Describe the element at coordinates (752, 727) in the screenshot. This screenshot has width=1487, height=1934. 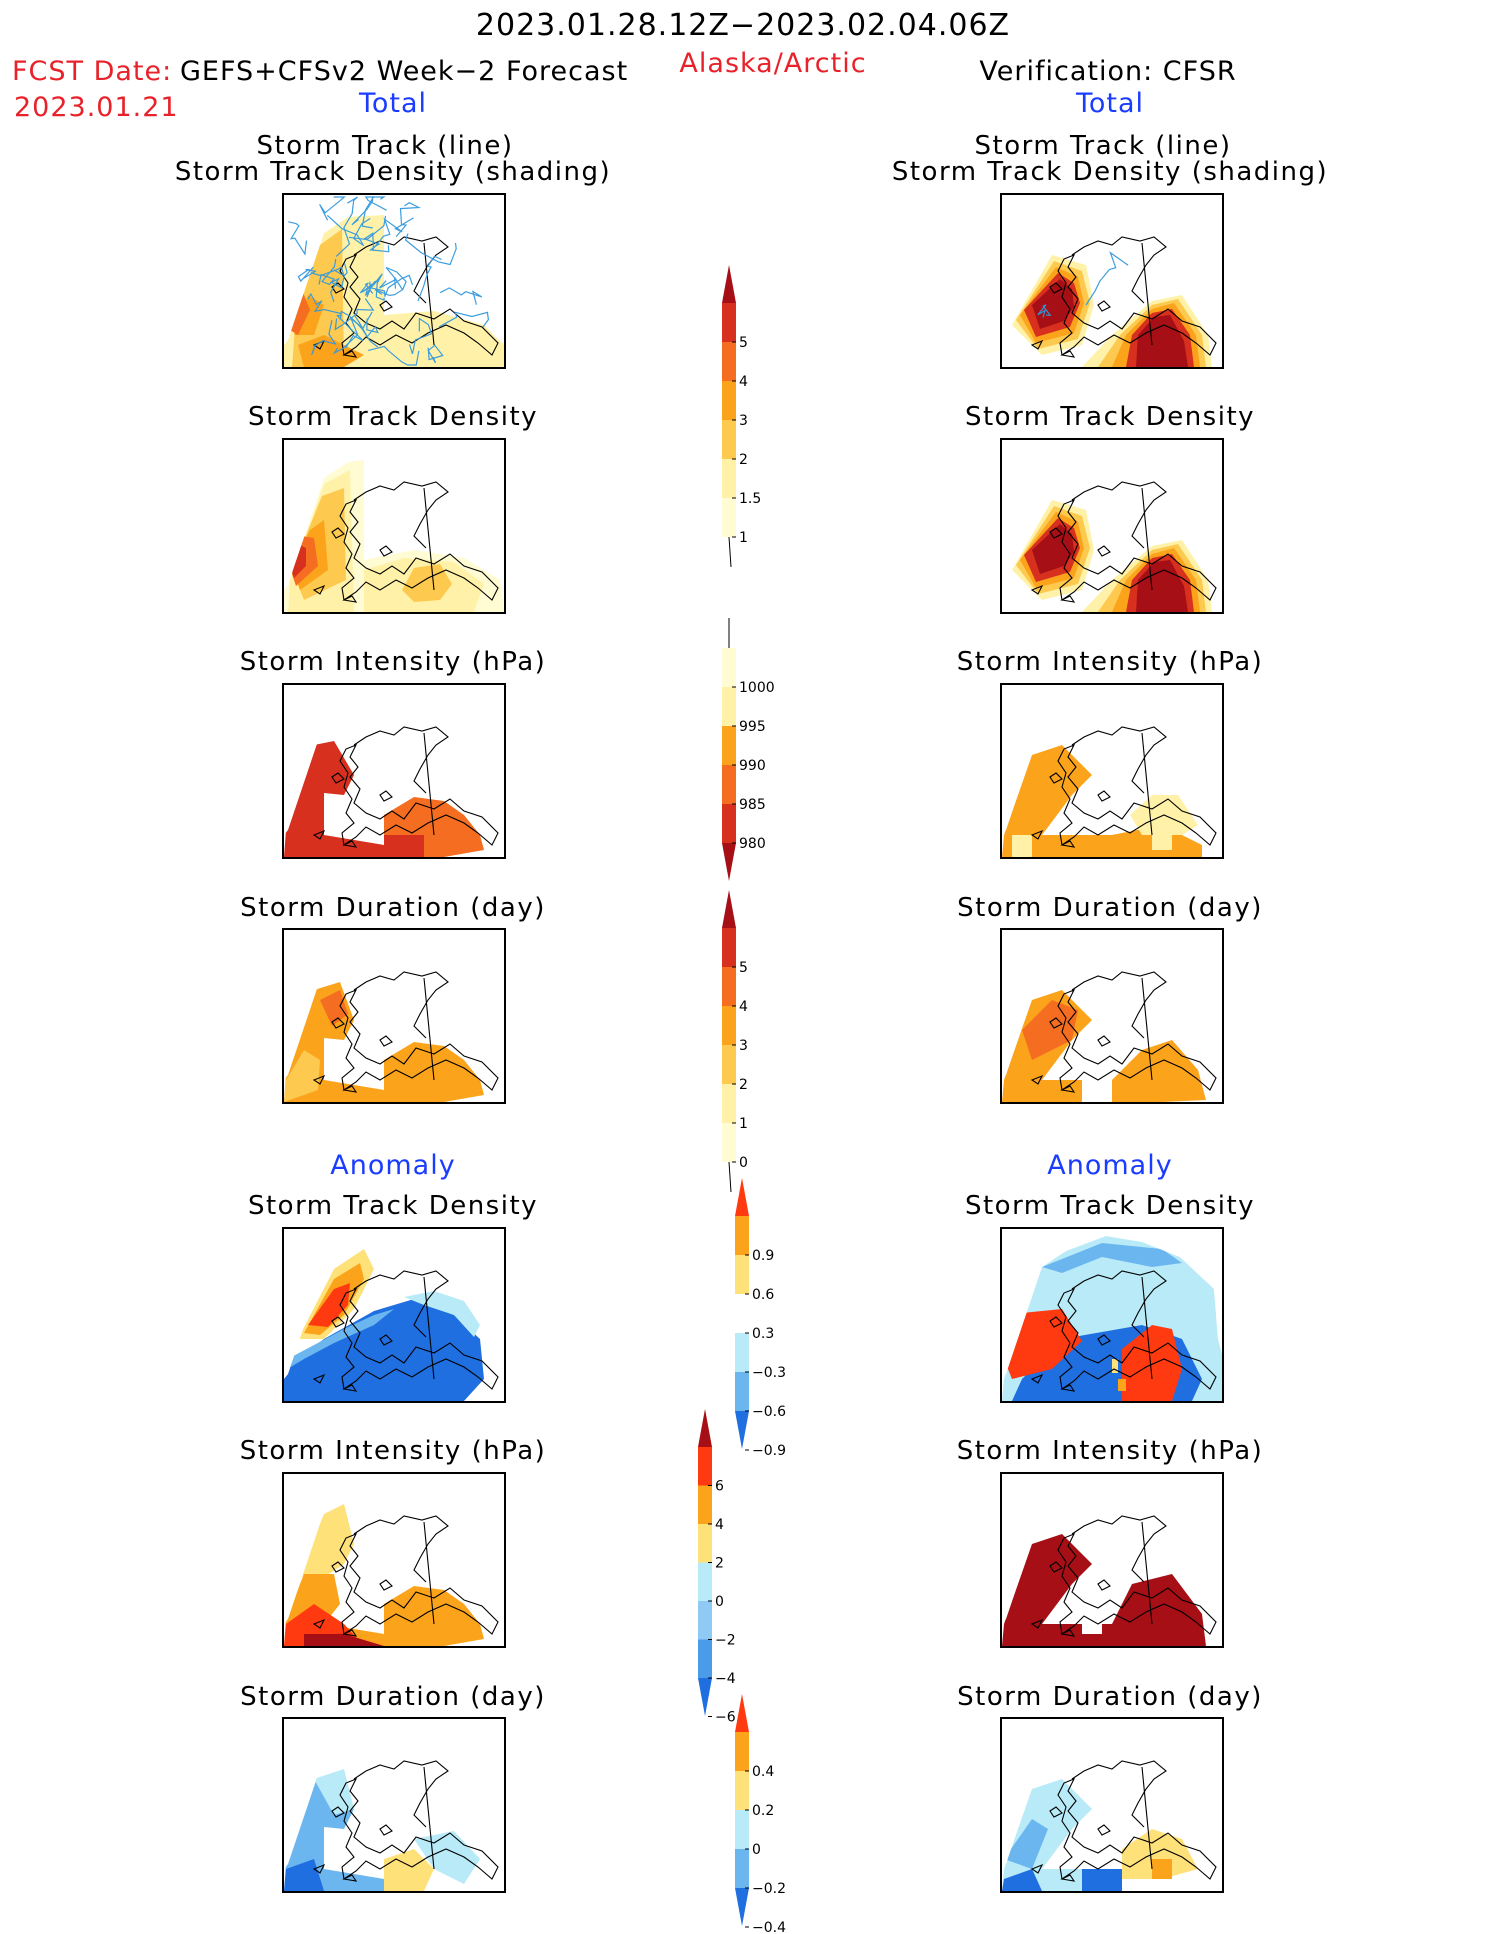
I see `colorbar-tick-label: 995` at that location.